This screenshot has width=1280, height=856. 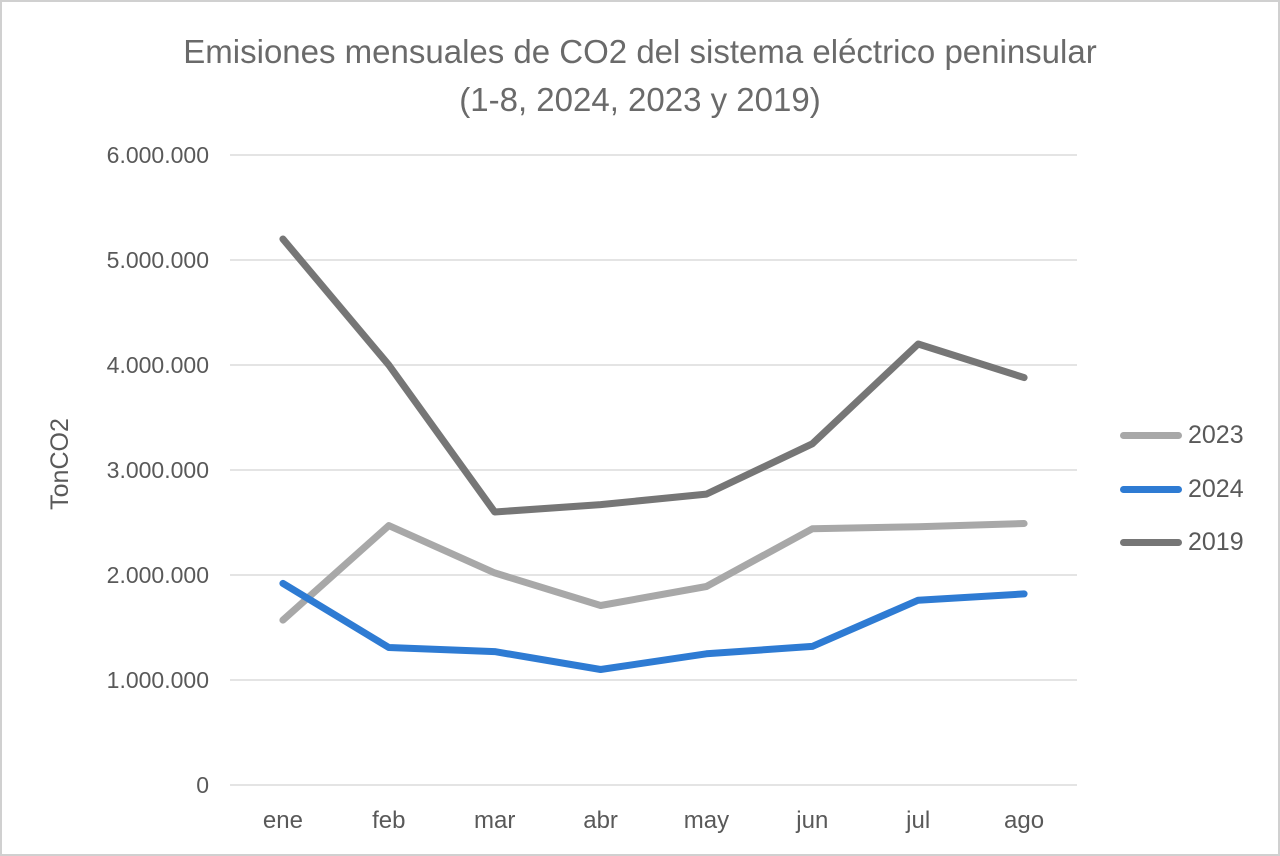 I want to click on chart-title-line2: (1-8, 2024, 2023 y 2019), so click(x=640, y=99).